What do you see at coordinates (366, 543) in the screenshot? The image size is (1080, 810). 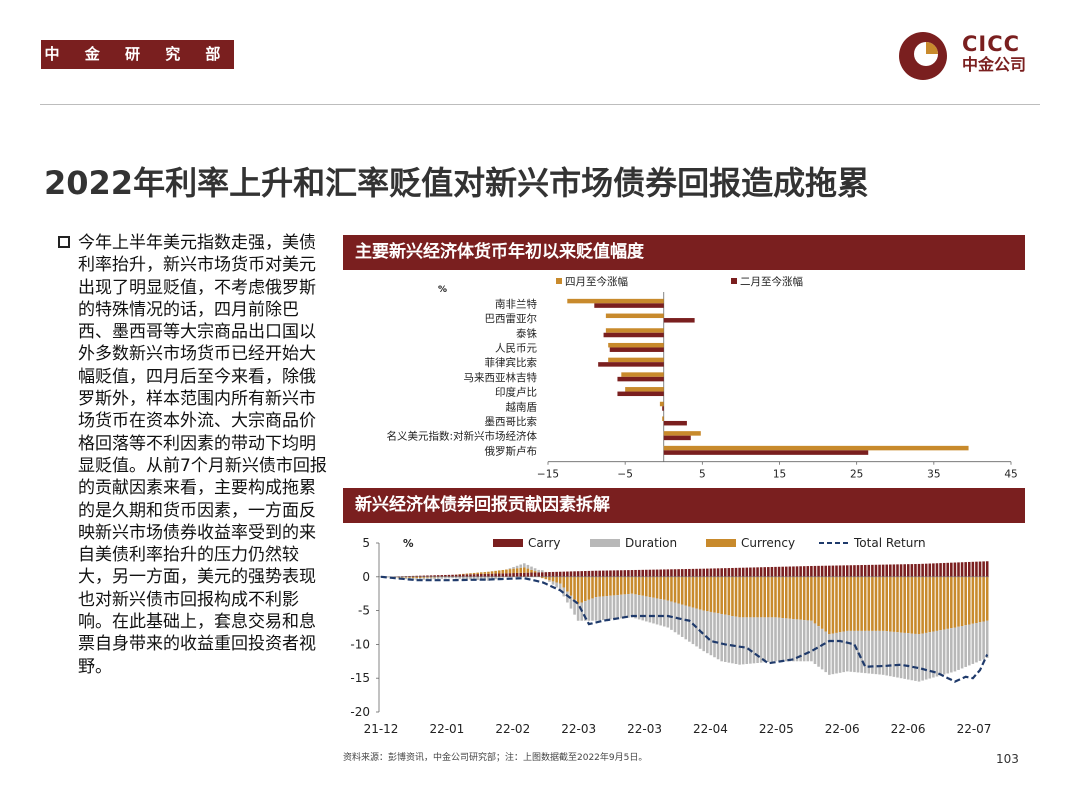 I see `chart2-y-tick-label: 5` at bounding box center [366, 543].